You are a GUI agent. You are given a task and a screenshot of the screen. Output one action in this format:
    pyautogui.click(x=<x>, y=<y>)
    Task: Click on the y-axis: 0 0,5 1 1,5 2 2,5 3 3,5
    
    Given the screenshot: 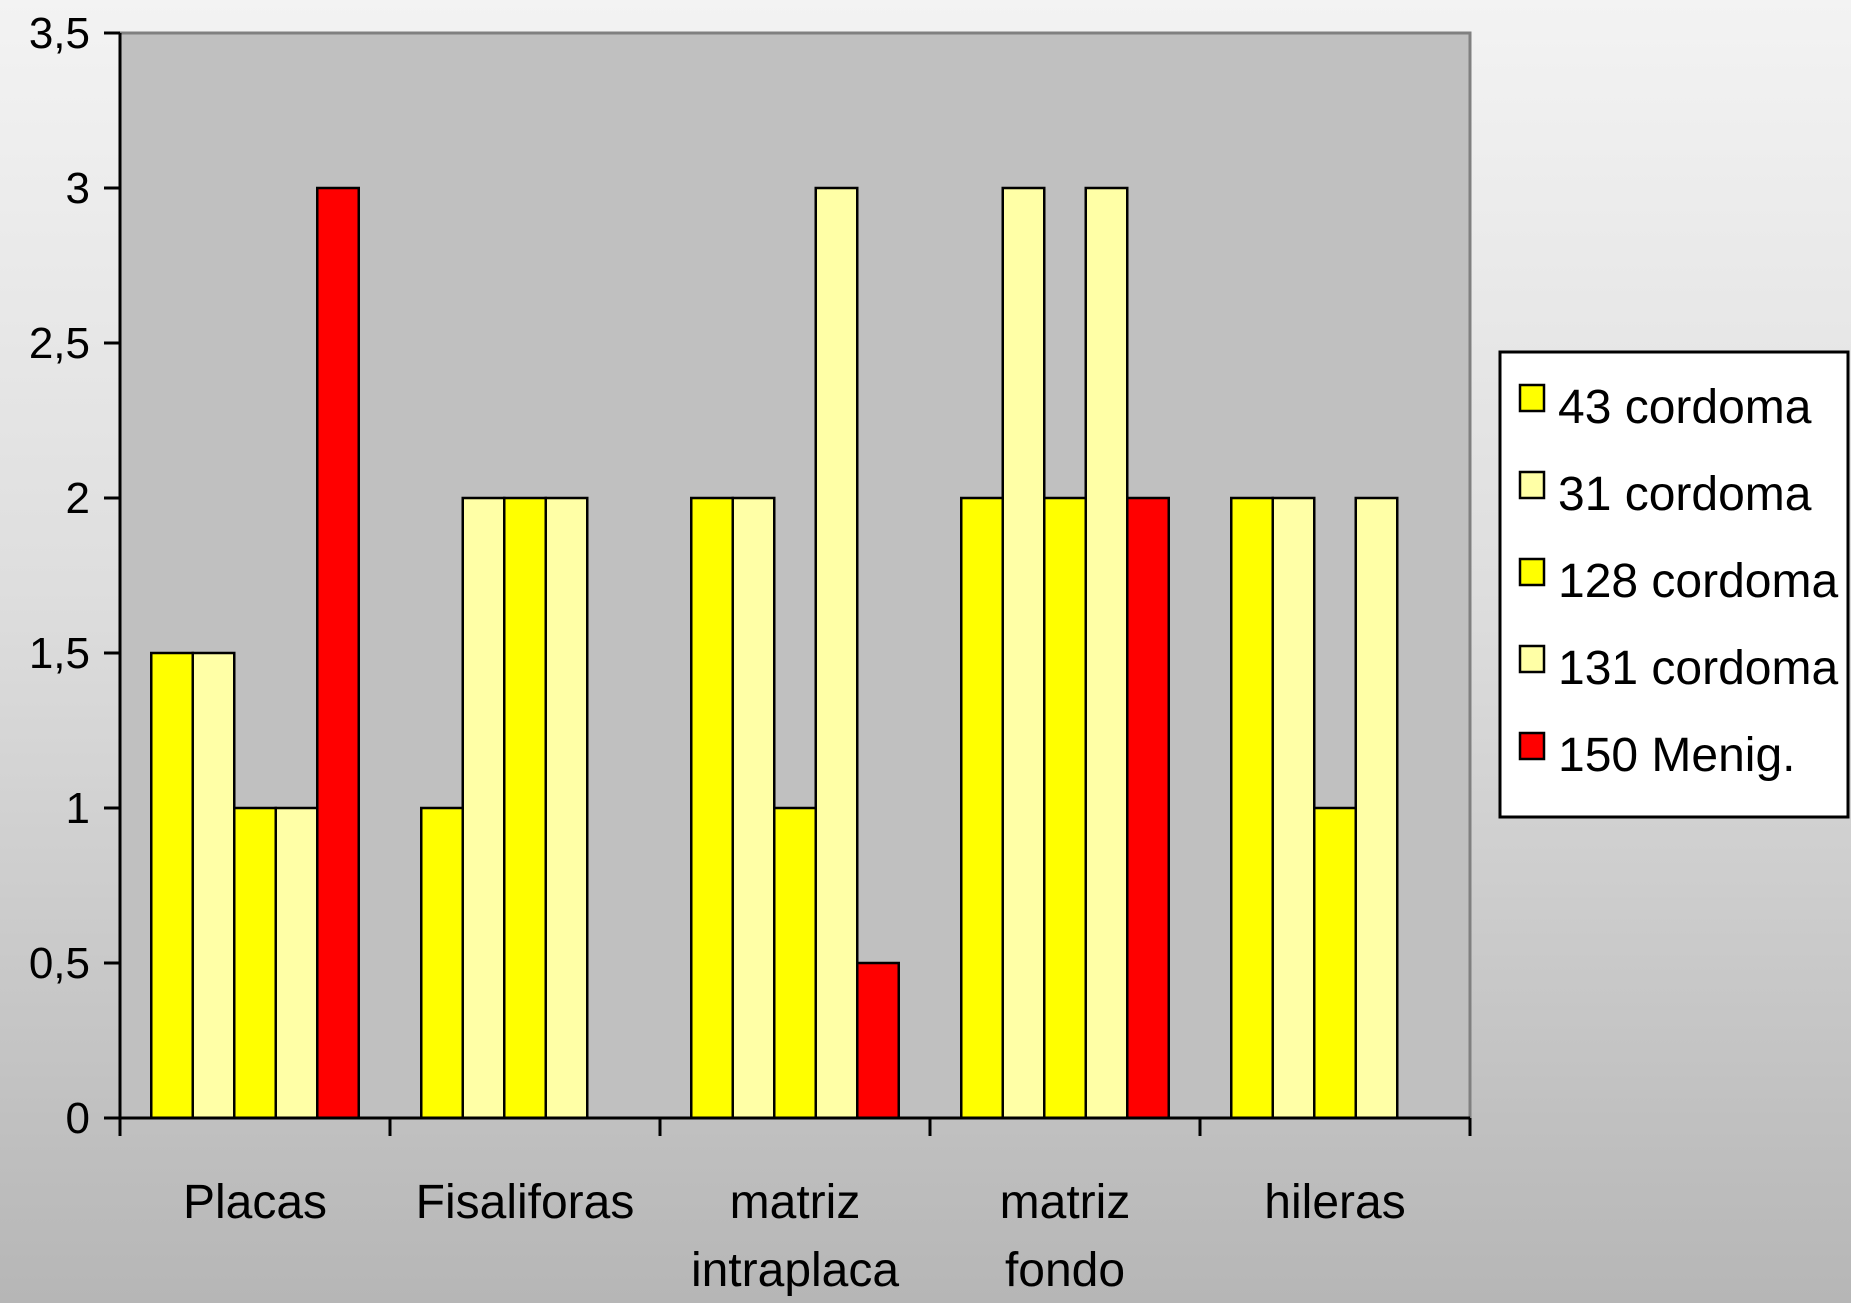 What is the action you would take?
    pyautogui.click(x=75, y=576)
    